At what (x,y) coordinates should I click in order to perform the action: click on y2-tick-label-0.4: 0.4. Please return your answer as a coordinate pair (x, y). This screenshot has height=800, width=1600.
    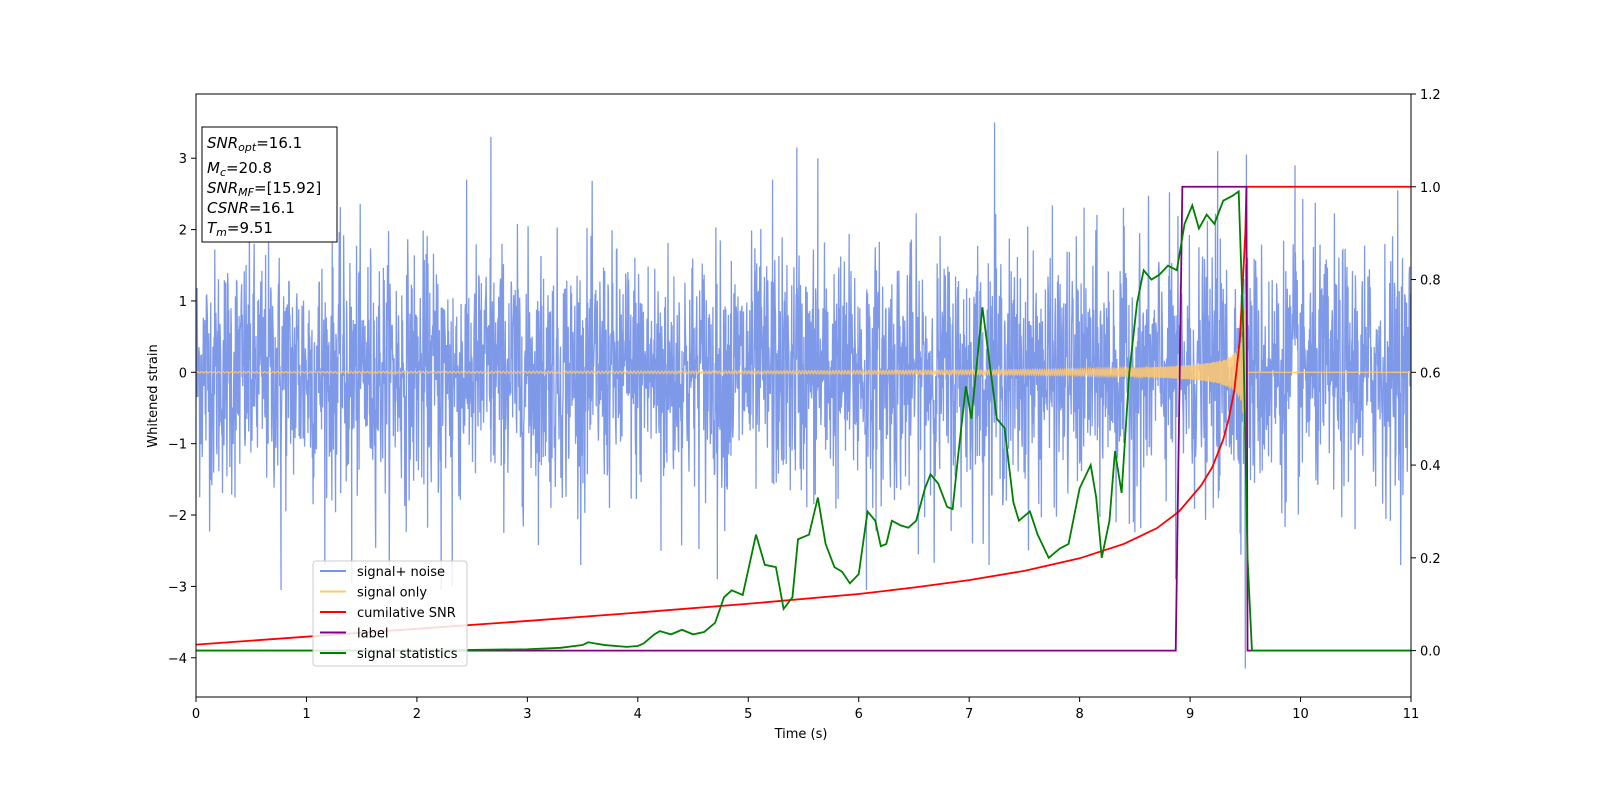
    Looking at the image, I should click on (1430, 466).